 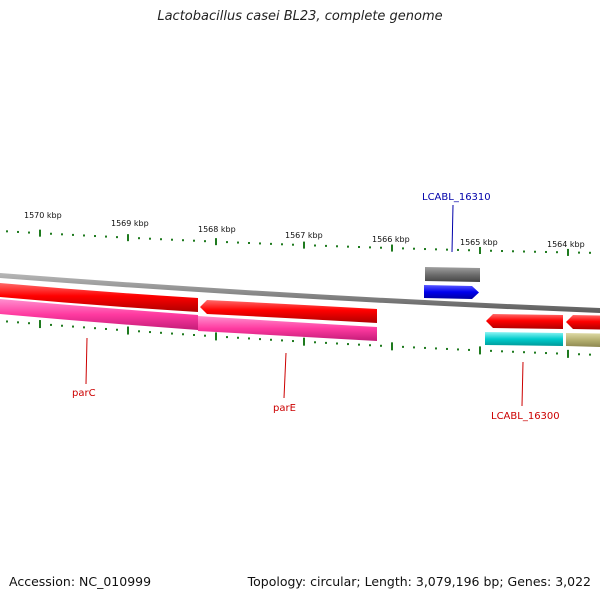 I want to click on ruler-label-1567: 1567 kbp, so click(x=304, y=235).